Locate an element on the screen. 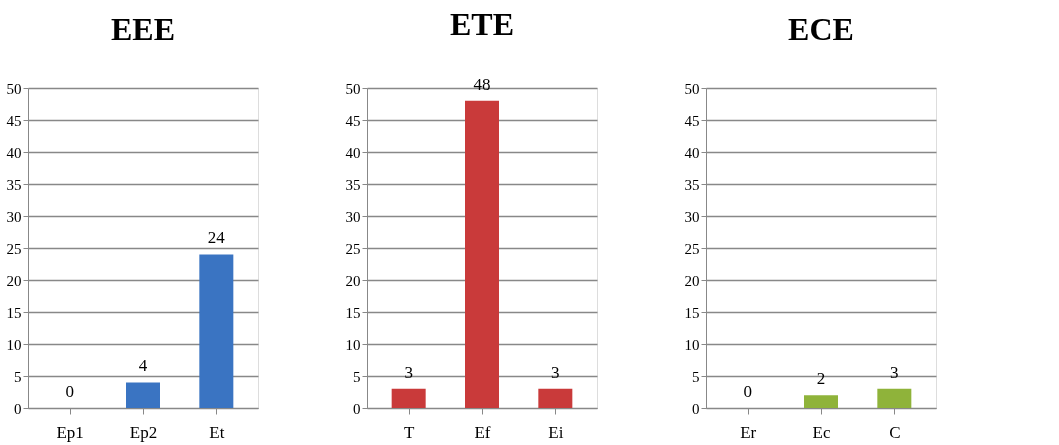 The height and width of the screenshot is (445, 1059). chart-title: ETE is located at coordinates (482, 23).